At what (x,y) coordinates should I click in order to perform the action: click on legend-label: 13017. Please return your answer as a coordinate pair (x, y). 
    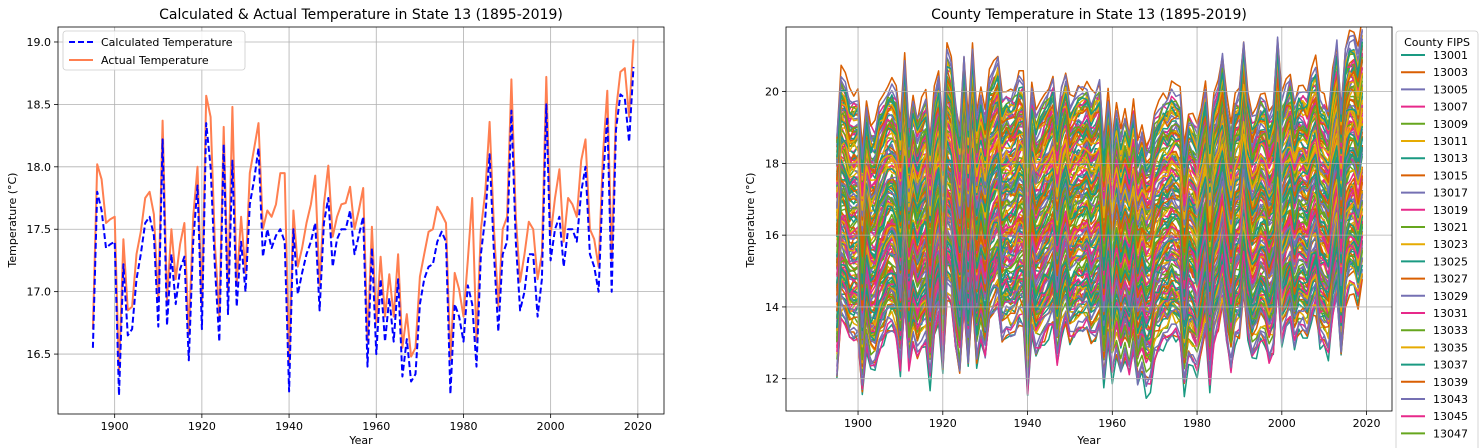
    Looking at the image, I should click on (1450, 193).